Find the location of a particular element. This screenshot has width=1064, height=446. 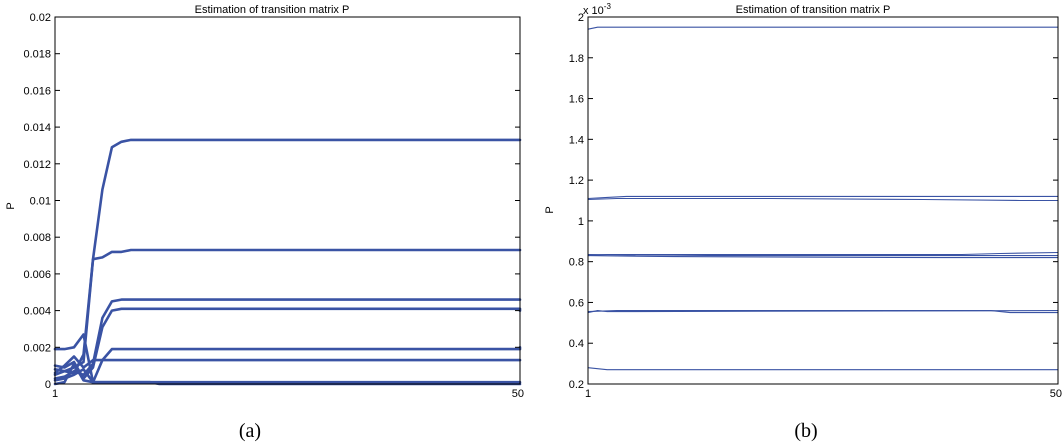

y-axis-label-b: P is located at coordinates (550, 209).